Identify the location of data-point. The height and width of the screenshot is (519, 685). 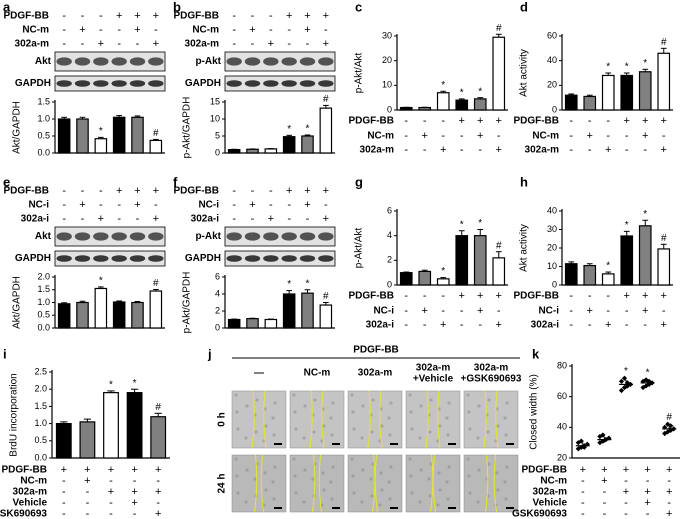
(627, 383).